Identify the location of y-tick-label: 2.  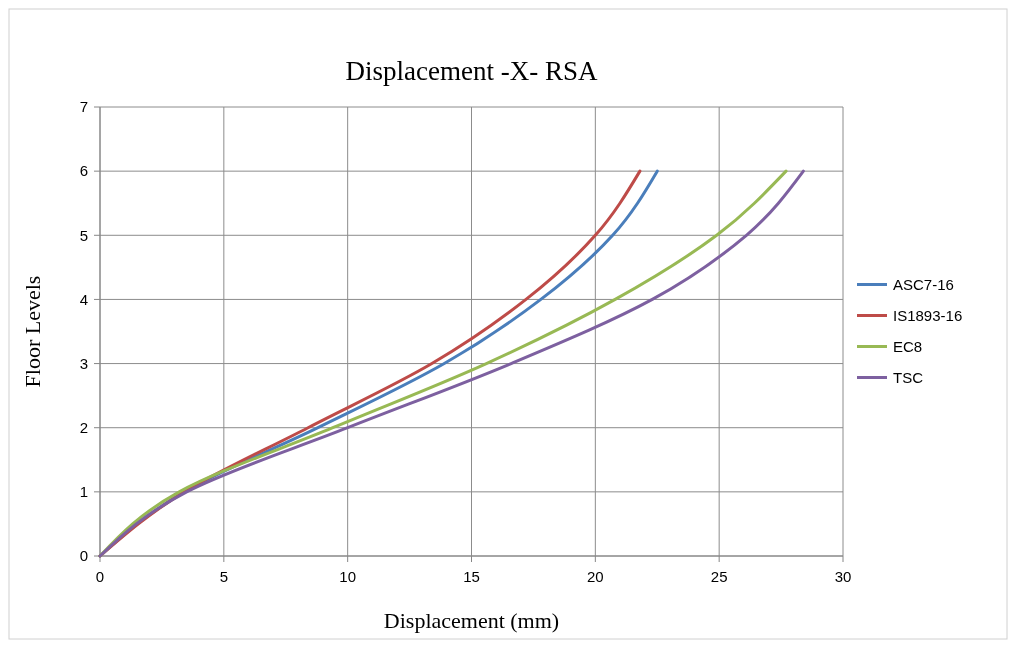
(83, 427).